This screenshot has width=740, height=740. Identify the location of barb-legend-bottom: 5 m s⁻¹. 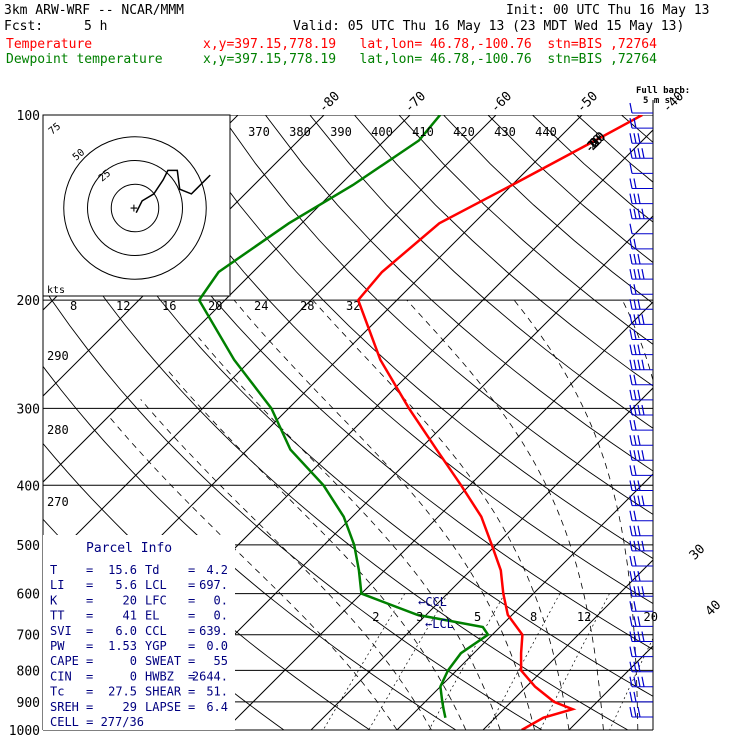
(662, 101).